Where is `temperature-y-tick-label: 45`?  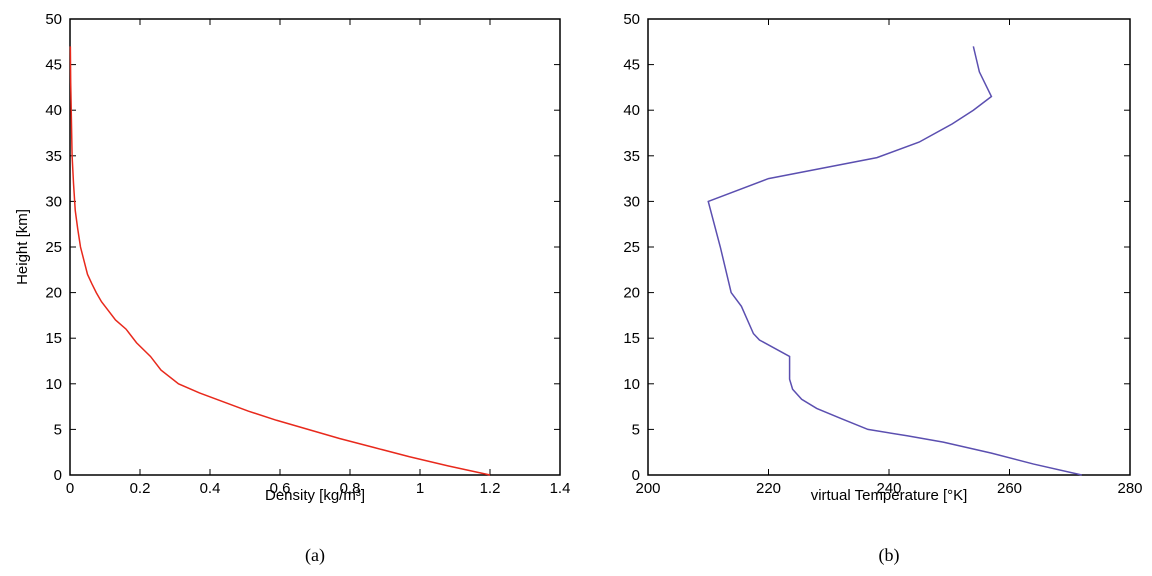
temperature-y-tick-label: 45 is located at coordinates (631, 65).